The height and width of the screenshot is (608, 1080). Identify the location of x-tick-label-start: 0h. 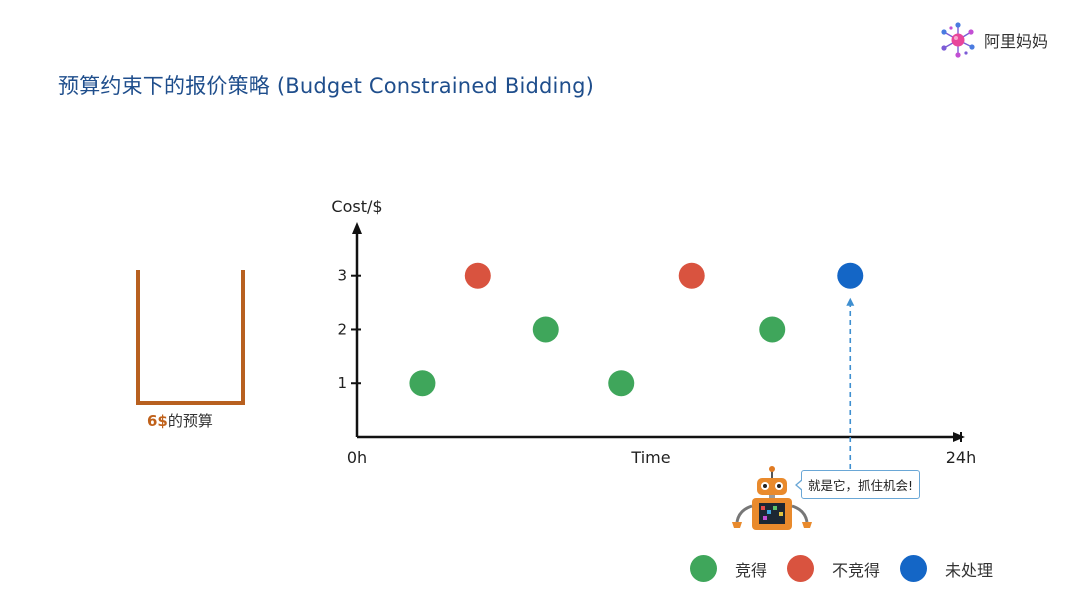
(357, 457).